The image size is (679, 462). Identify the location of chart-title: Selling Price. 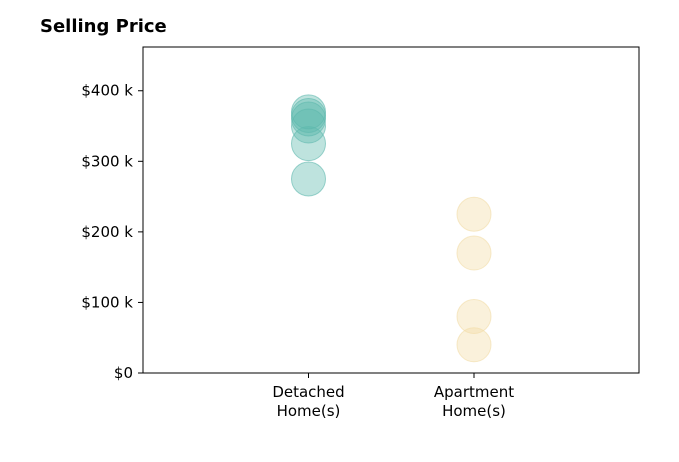
(103, 26).